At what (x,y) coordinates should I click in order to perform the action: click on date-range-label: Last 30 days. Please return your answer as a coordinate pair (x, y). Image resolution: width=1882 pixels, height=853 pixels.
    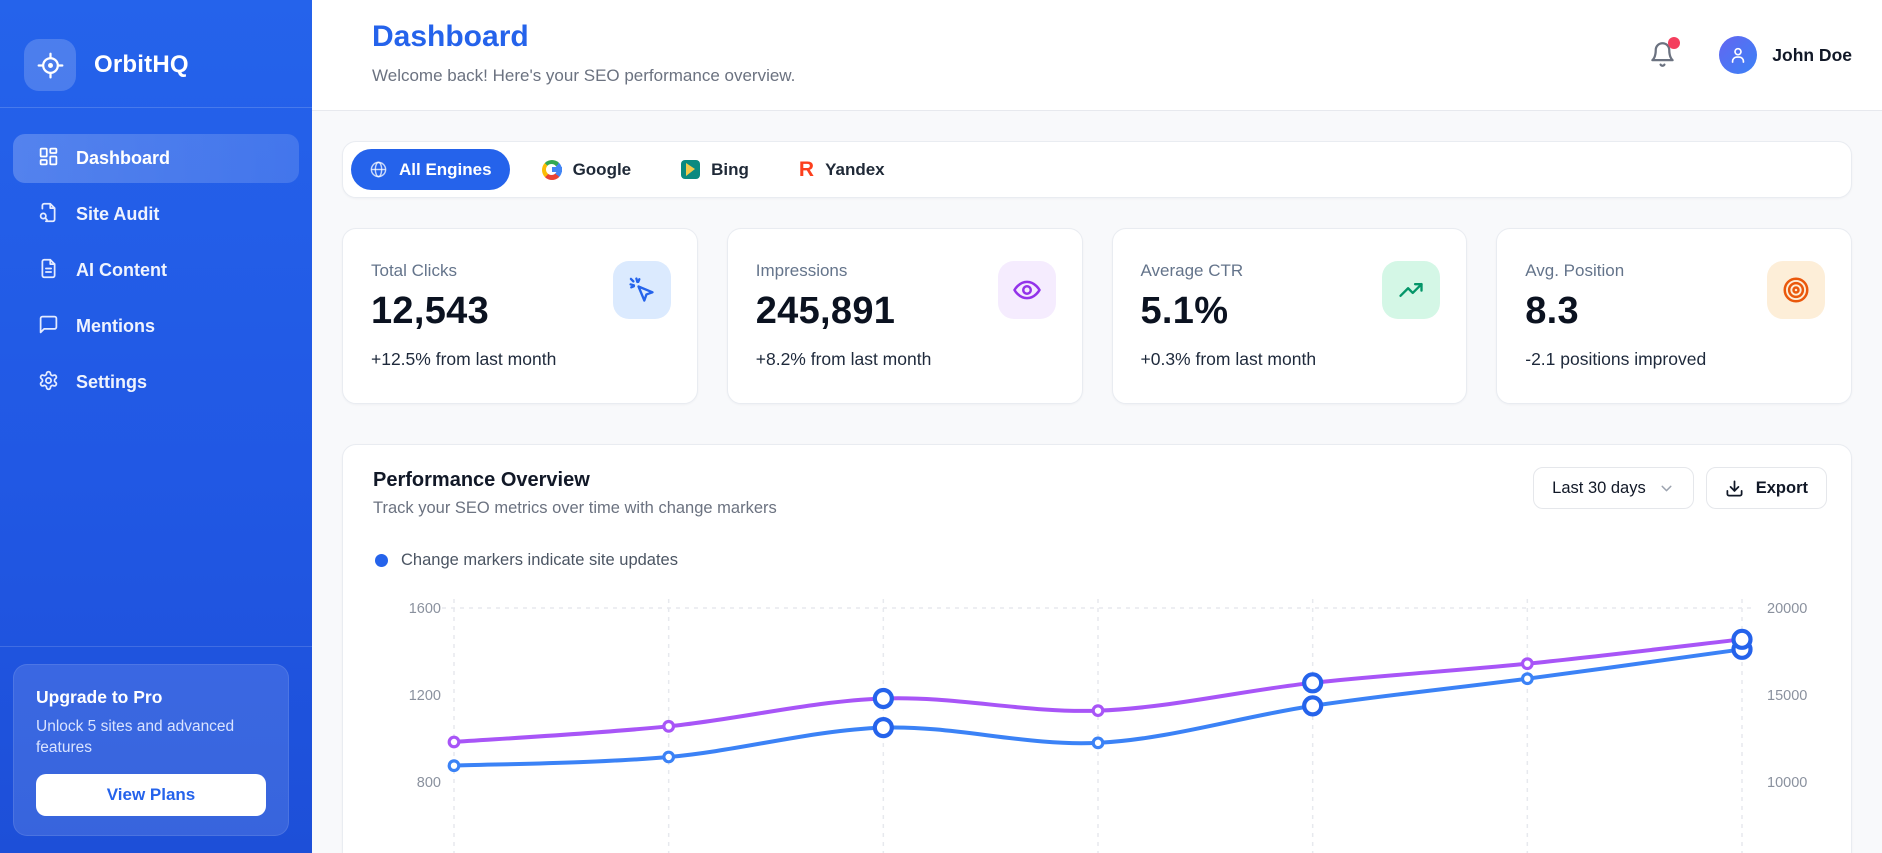
    Looking at the image, I should click on (1599, 487).